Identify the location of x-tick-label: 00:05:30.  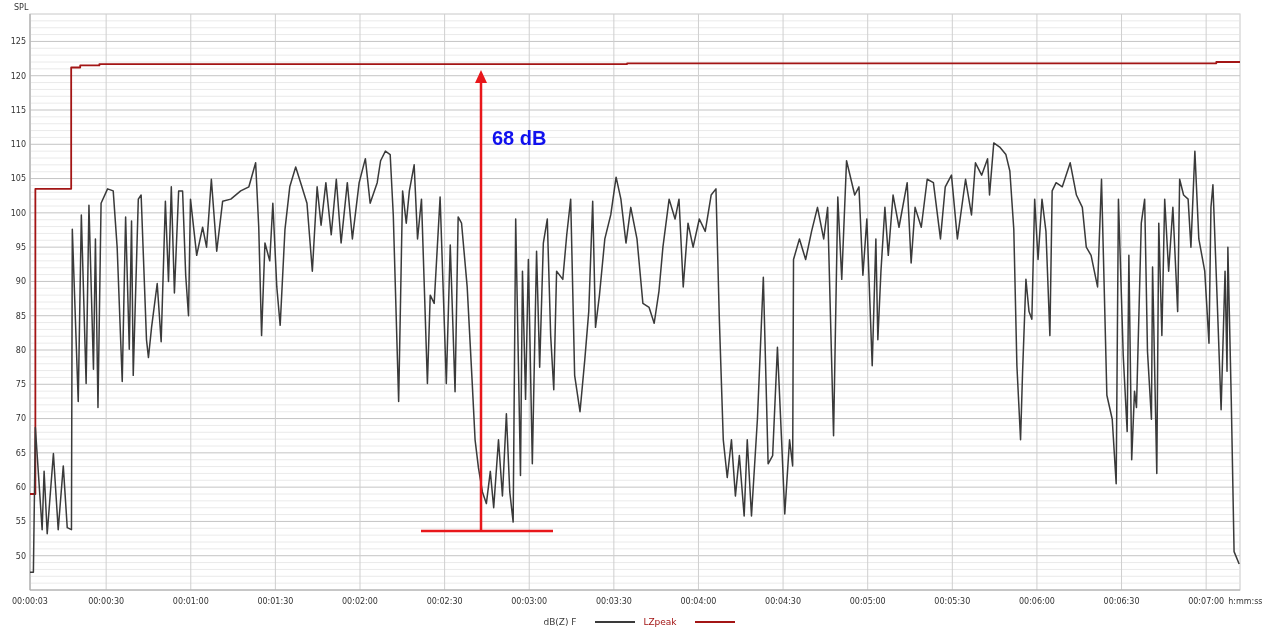
(952, 601).